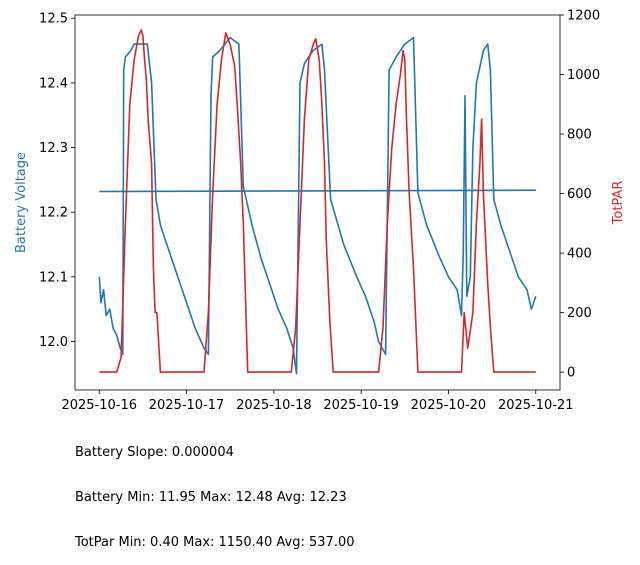 Image resolution: width=640 pixels, height=565 pixels. Describe the element at coordinates (53, 83) in the screenshot. I see `left-tick-label: 12.4` at that location.